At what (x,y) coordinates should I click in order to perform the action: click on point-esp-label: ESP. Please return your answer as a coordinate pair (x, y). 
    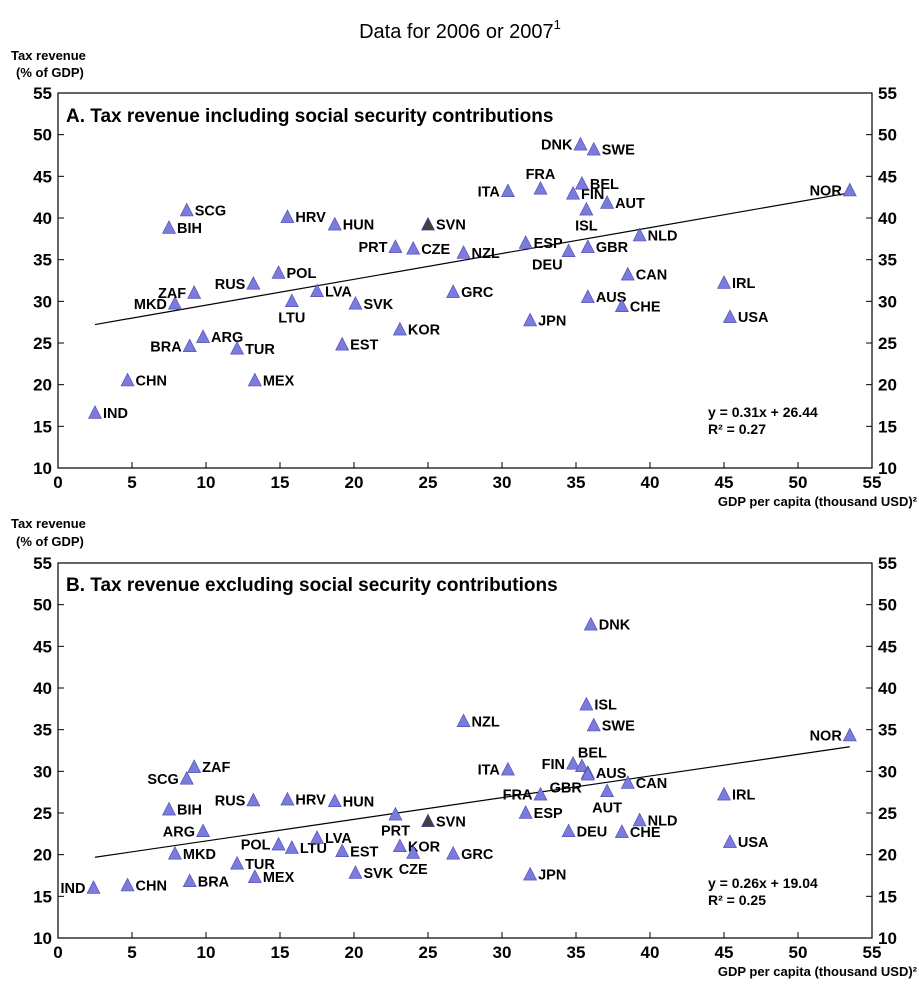
    Looking at the image, I should click on (548, 814).